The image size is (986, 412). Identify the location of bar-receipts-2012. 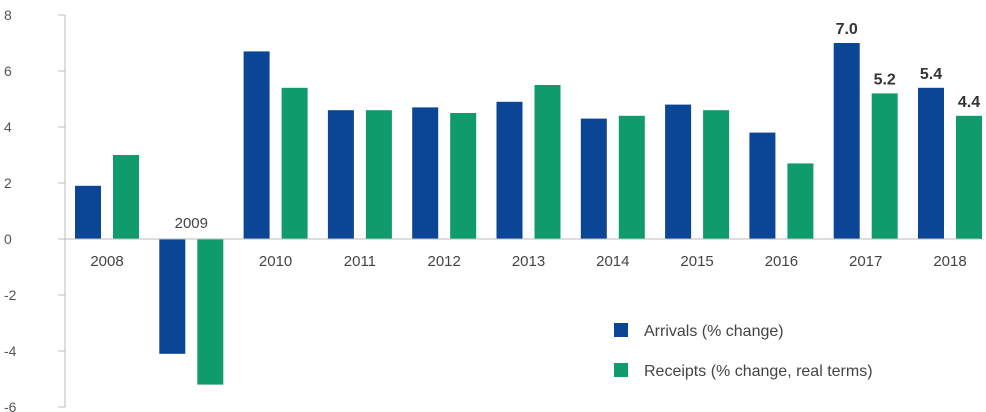
(463, 176).